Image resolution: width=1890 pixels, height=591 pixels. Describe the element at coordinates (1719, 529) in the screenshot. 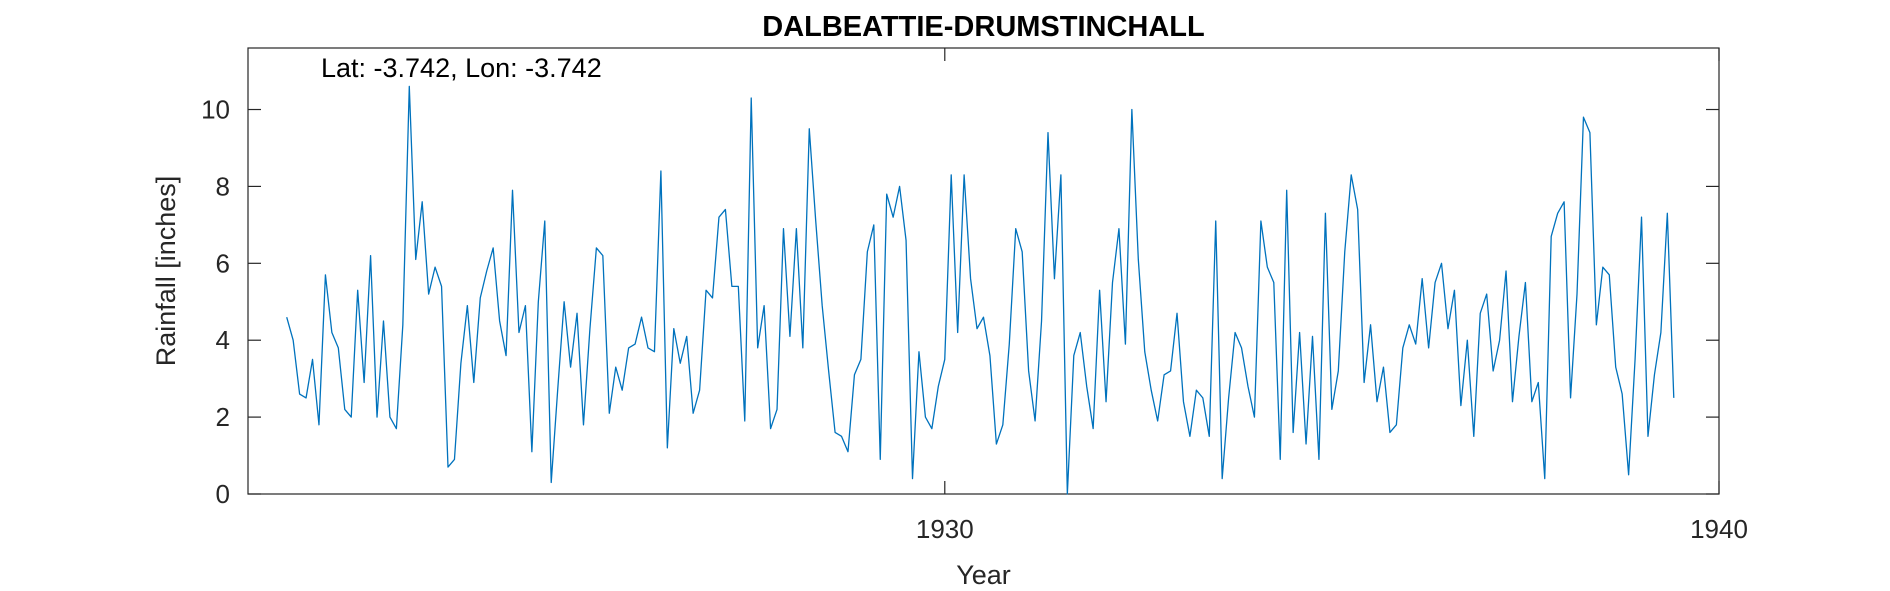

I see `x-tick-label: 1940` at that location.